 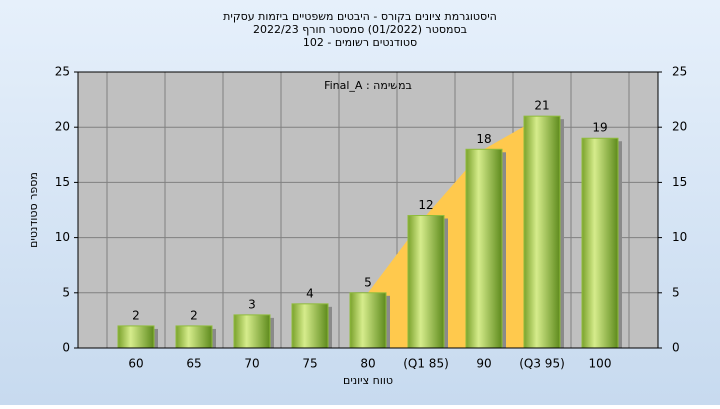 I want to click on y-tick-label: 10, so click(x=62, y=237).